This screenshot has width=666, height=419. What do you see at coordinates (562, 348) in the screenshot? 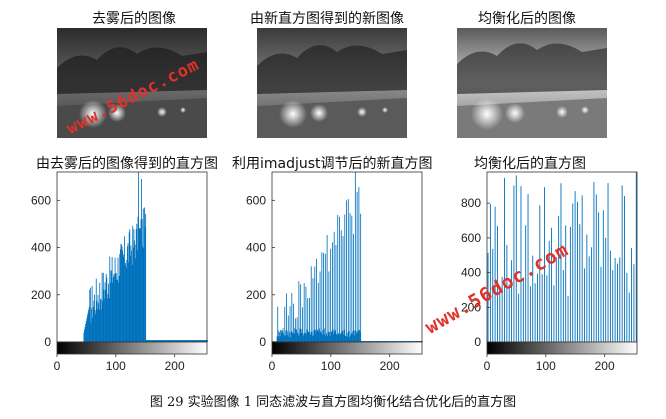
I see `grayscale-colorbar` at bounding box center [562, 348].